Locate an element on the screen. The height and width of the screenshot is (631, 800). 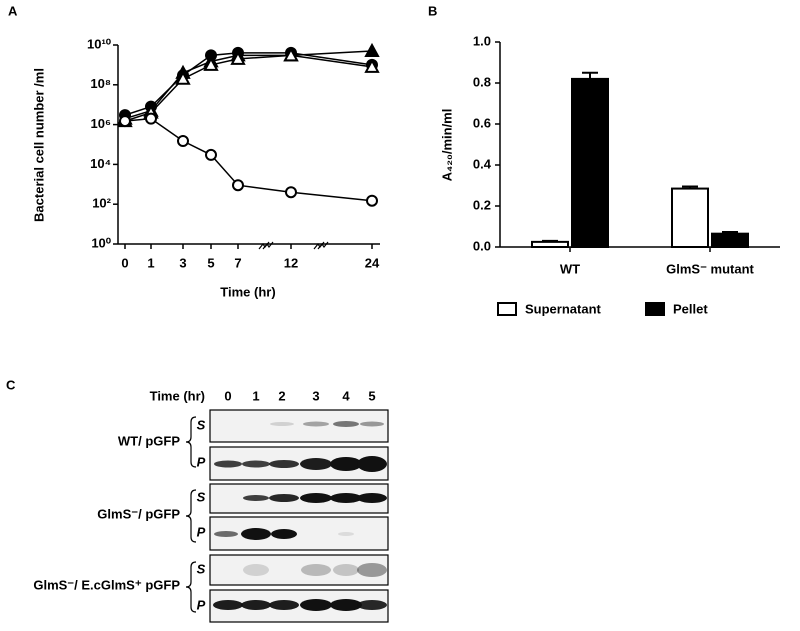
panel-label: A is located at coordinates (13, 10).